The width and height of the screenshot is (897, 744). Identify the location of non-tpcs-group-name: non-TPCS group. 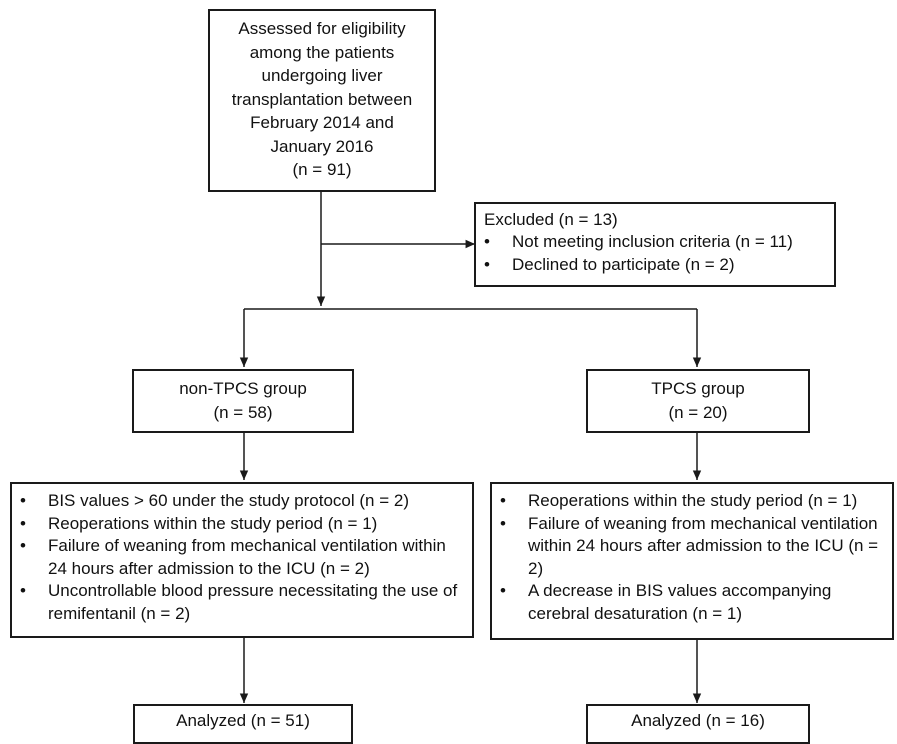
(243, 388).